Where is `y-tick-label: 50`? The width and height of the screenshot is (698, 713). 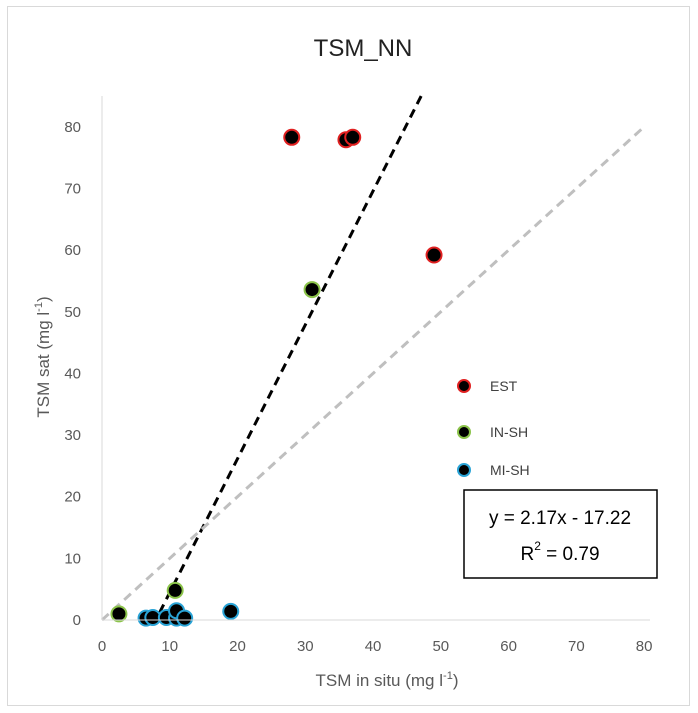
y-tick-label: 50 is located at coordinates (72, 312).